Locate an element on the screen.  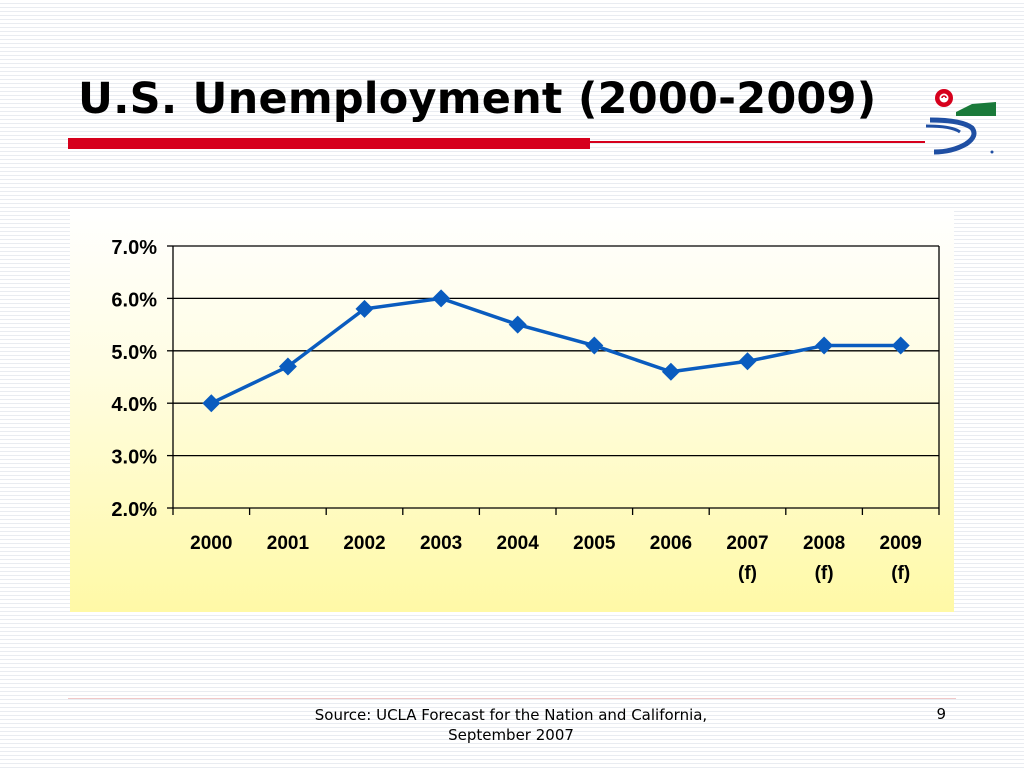
x-tick-label: 2007 (f) is located at coordinates (747, 558).